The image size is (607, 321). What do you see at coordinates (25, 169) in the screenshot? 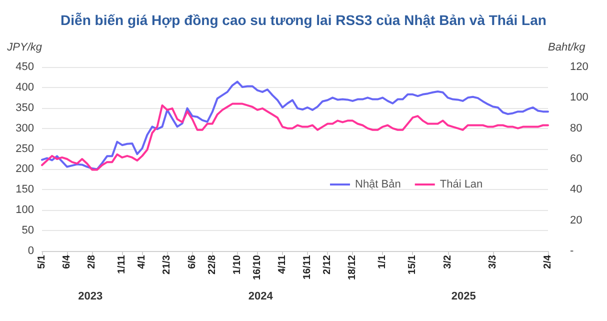
I see `y-tick-label: 200` at bounding box center [25, 169].